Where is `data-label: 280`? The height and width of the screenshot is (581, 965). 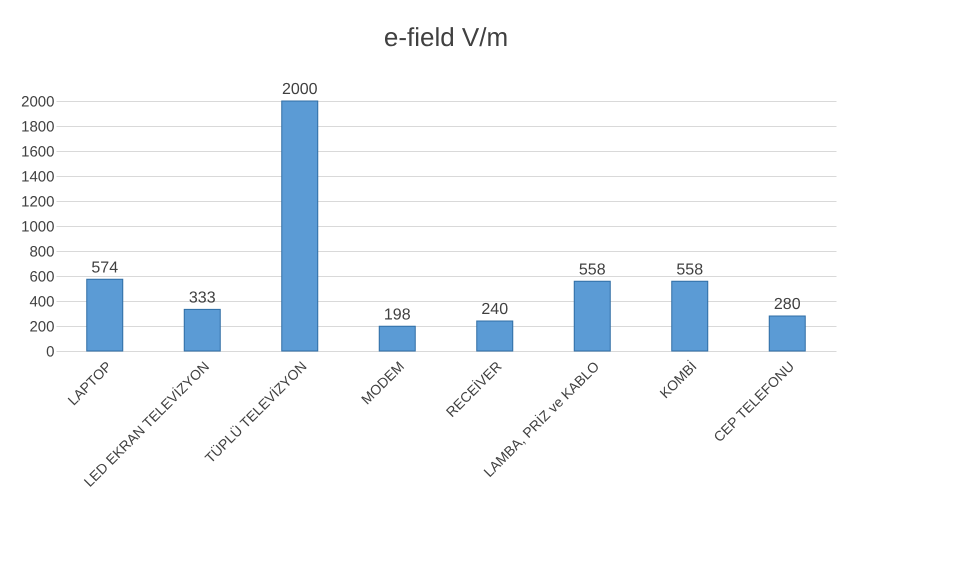
data-label: 280 is located at coordinates (787, 304).